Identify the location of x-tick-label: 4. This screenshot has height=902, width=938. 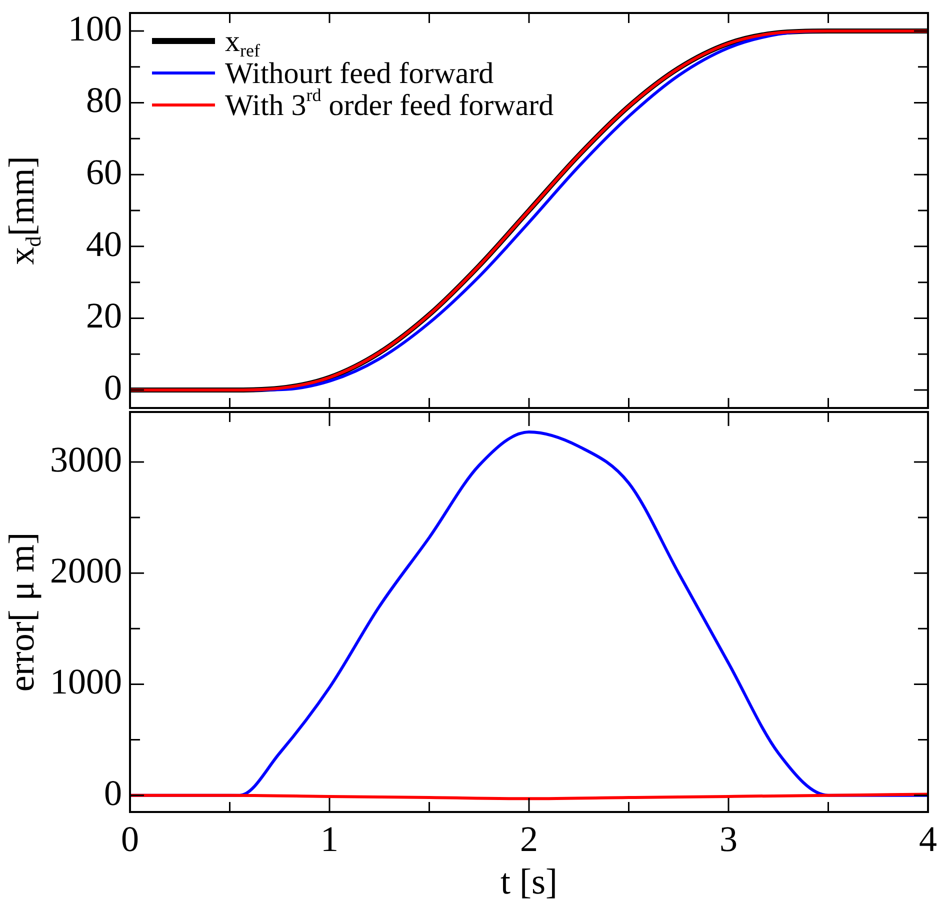
(928, 839).